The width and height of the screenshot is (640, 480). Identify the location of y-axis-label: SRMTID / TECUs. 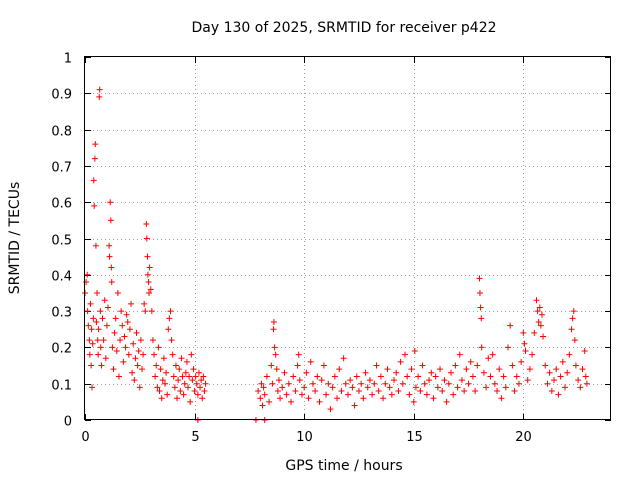
(15, 238).